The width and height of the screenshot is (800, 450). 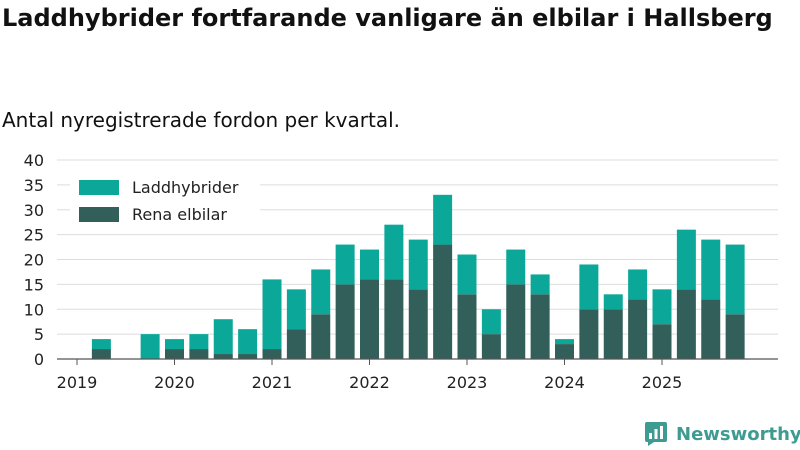 I want to click on newsworthy-logo-icon, so click(x=656, y=434).